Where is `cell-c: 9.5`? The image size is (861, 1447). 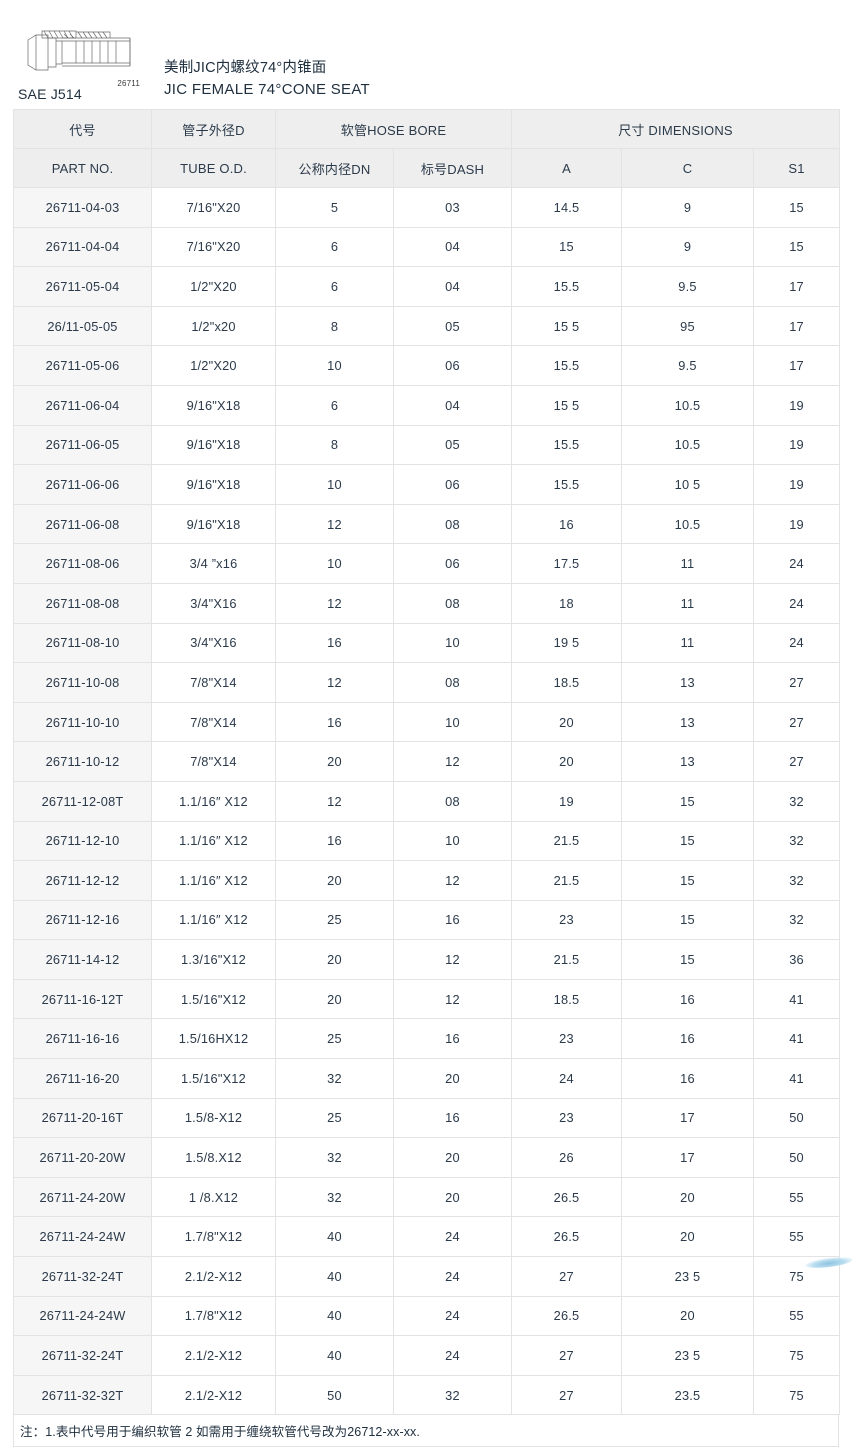 cell-c: 9.5 is located at coordinates (687, 286).